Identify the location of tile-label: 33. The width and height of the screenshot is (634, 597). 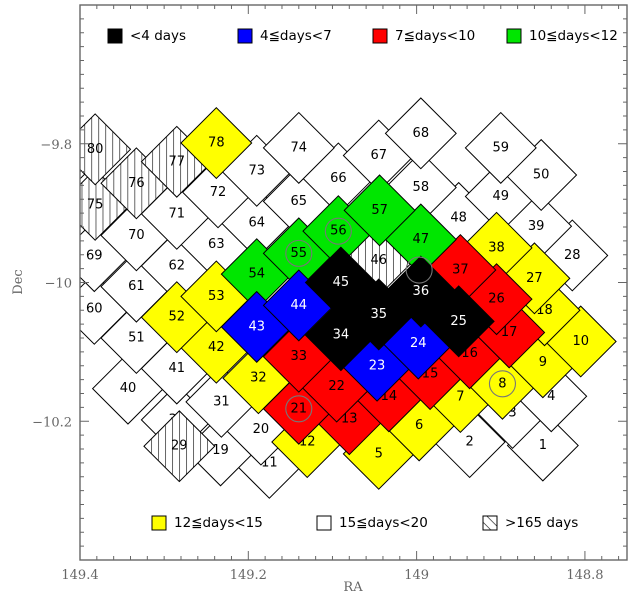
(299, 356).